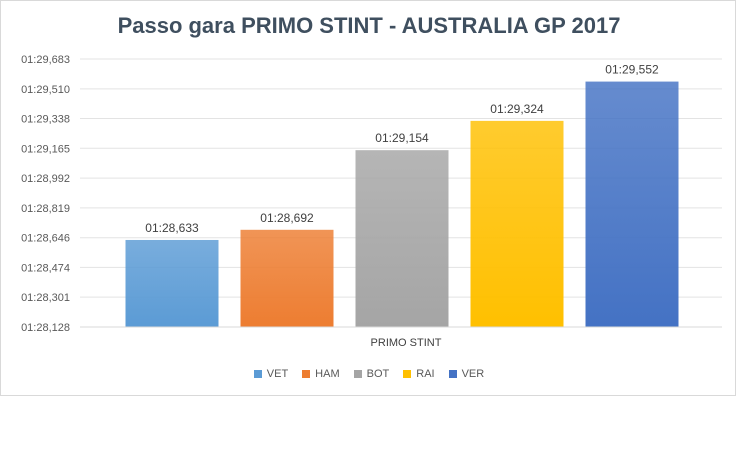  What do you see at coordinates (632, 70) in the screenshot?
I see `data-label-ver: 01:29,552` at bounding box center [632, 70].